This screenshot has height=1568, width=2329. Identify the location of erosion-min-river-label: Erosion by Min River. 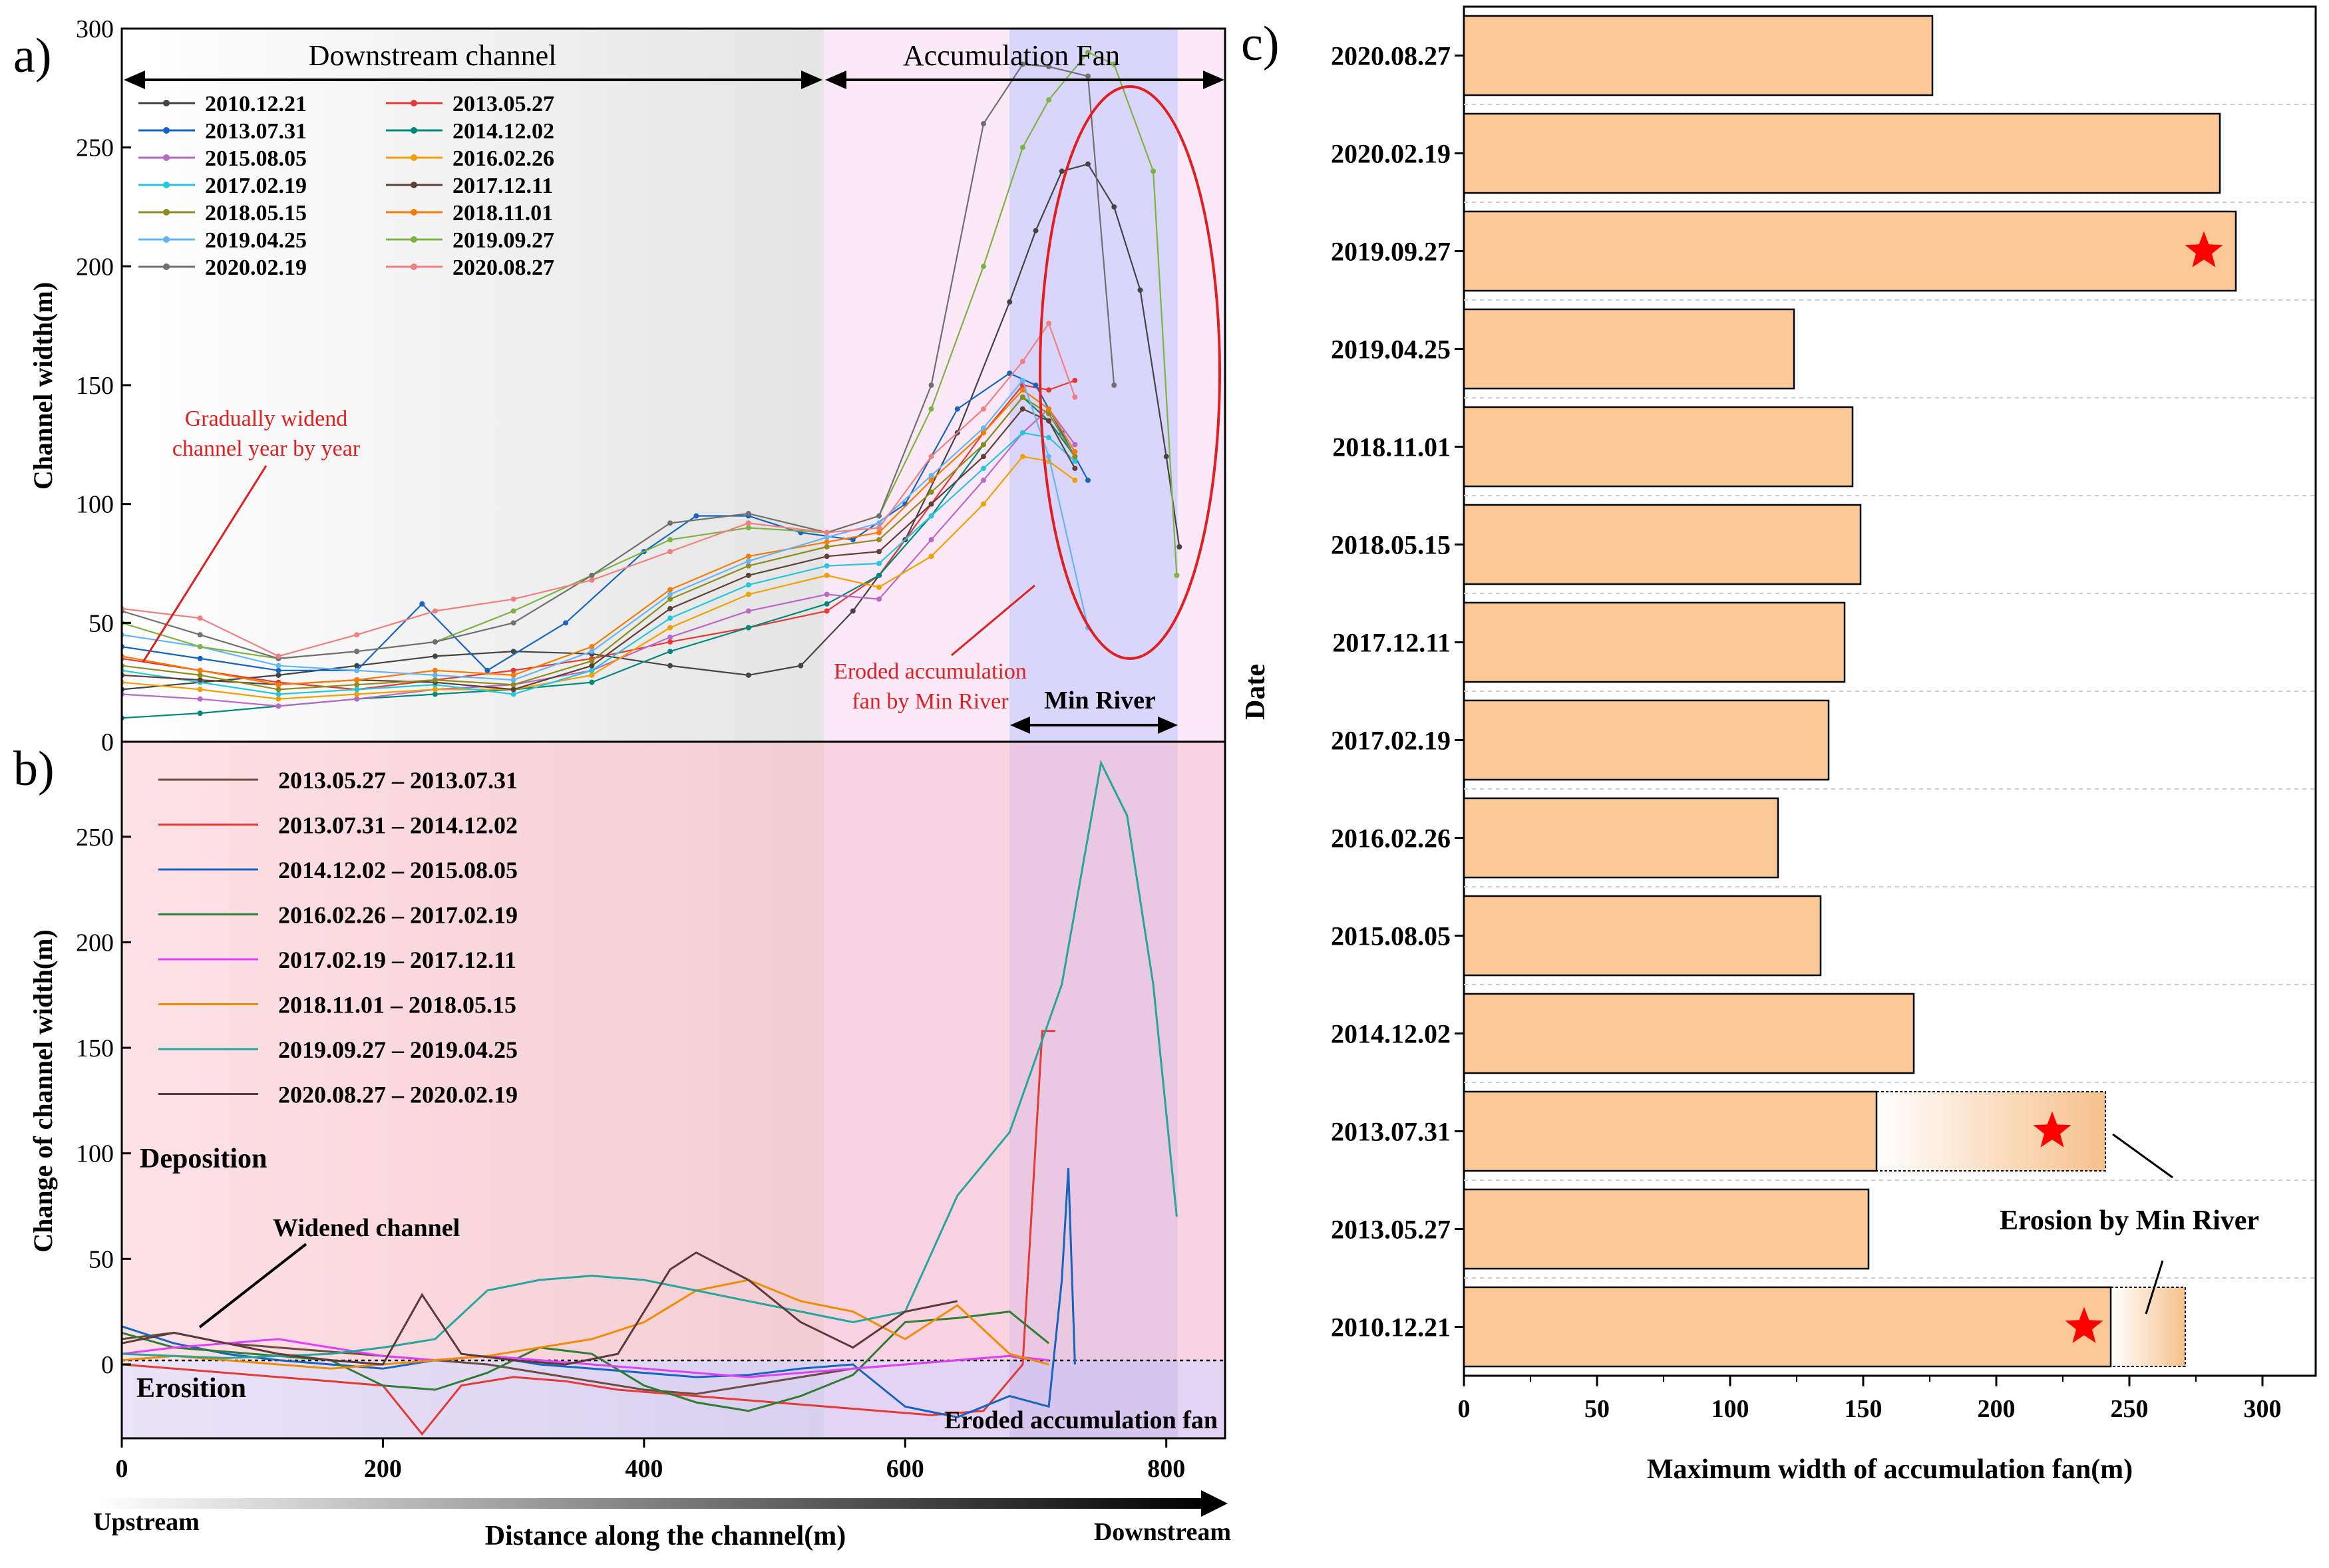
(2129, 1220).